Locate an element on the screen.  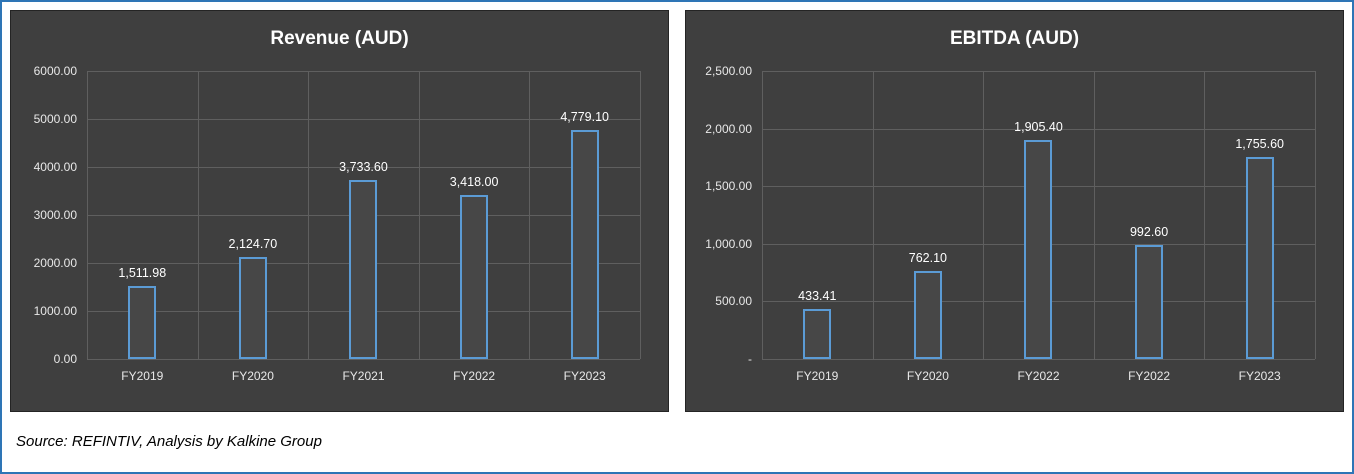
chart-title: Revenue (AUD) is located at coordinates (339, 38).